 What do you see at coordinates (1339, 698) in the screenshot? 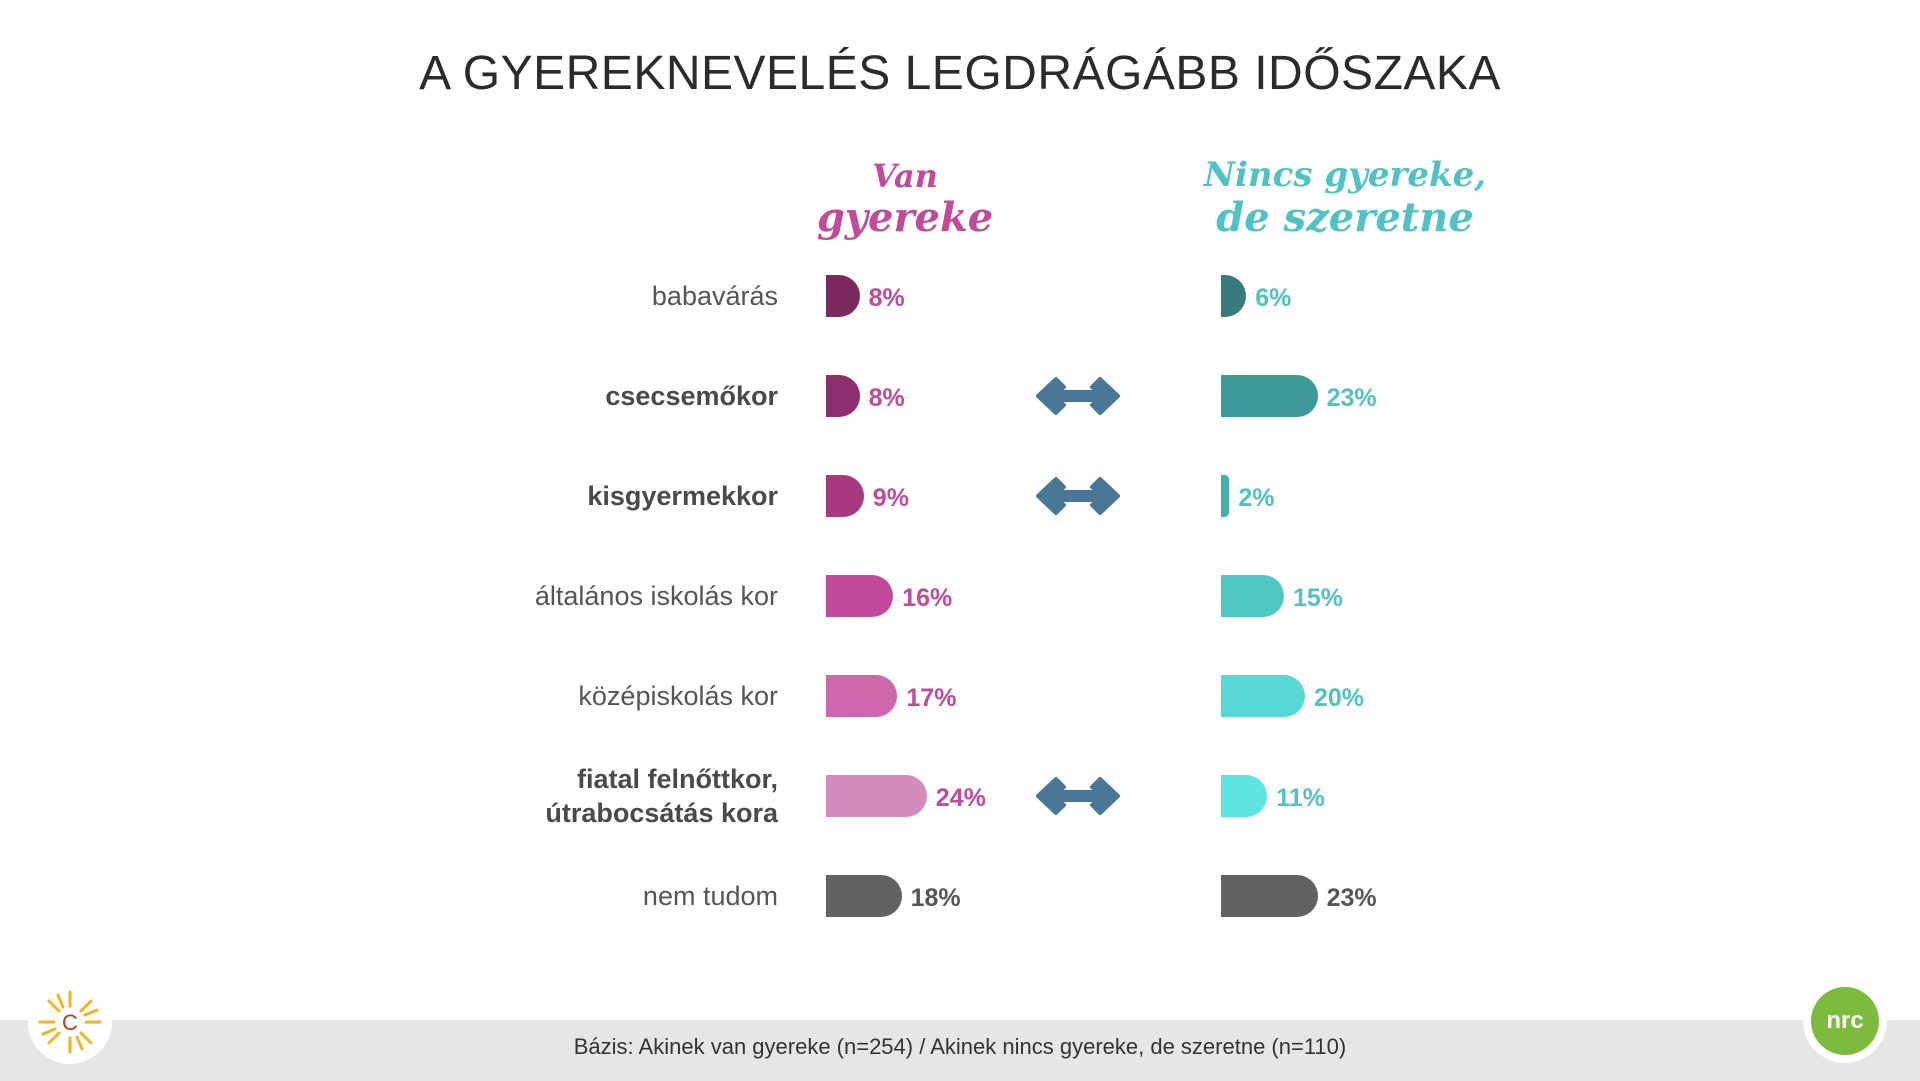
I see `data-label: 20%` at bounding box center [1339, 698].